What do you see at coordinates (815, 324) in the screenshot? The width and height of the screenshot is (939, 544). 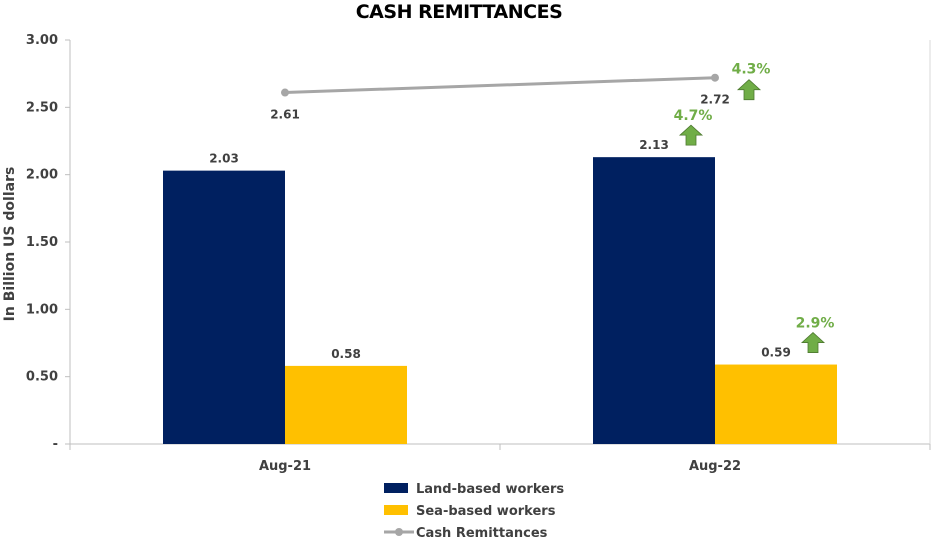 I see `growth-label: 2.9%` at bounding box center [815, 324].